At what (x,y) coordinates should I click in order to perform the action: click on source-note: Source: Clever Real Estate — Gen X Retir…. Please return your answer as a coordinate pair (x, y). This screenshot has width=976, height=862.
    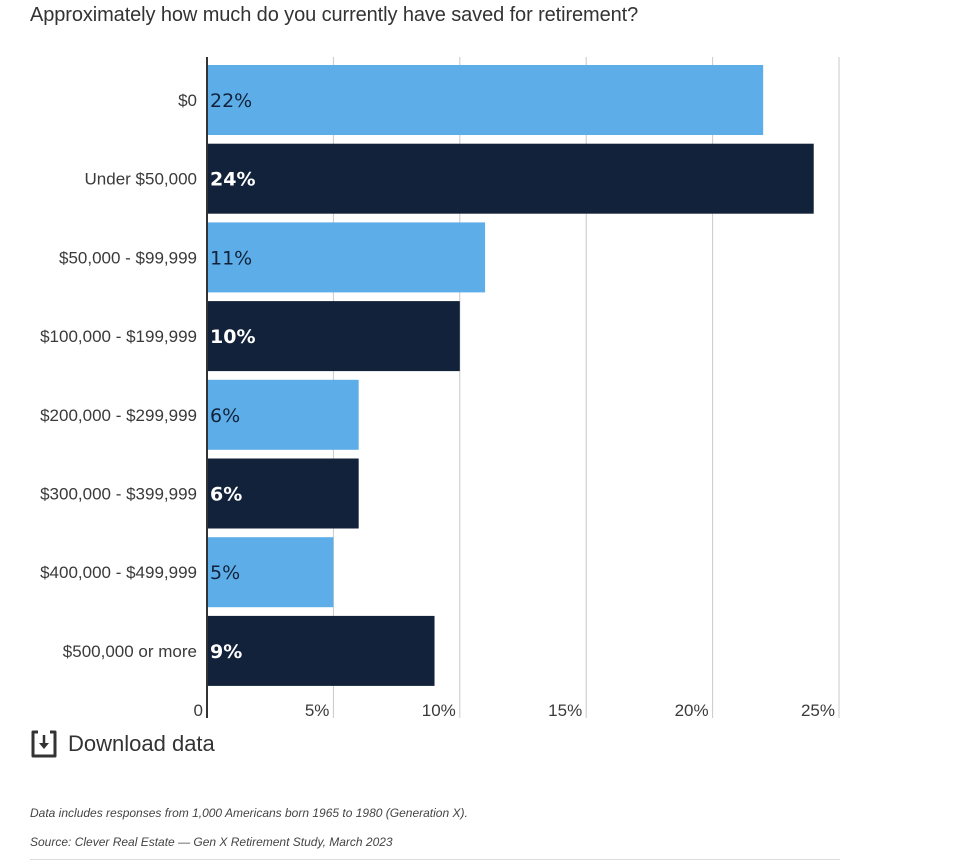
    Looking at the image, I should click on (211, 842).